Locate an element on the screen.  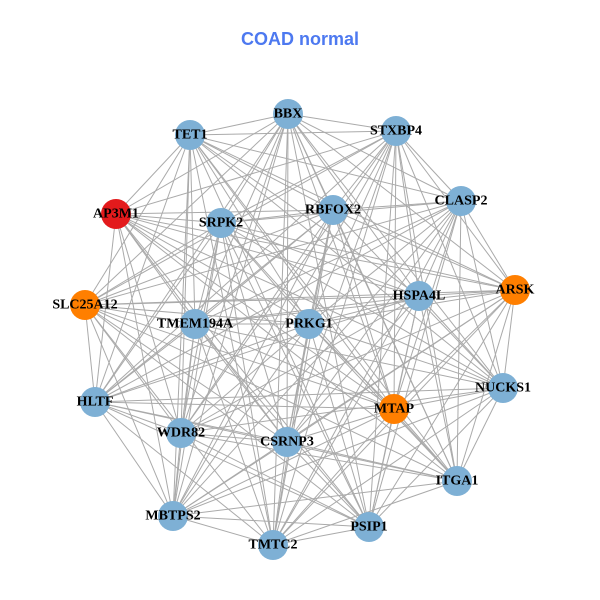
node-label: RBFOX2 is located at coordinates (333, 210).